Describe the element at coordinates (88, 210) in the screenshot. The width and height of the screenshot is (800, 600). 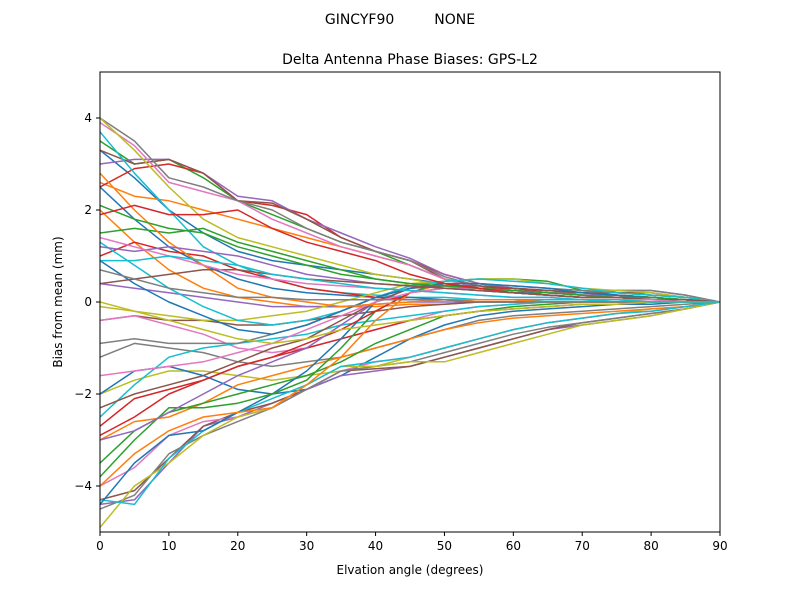
I see `y-tick-label: 2` at that location.